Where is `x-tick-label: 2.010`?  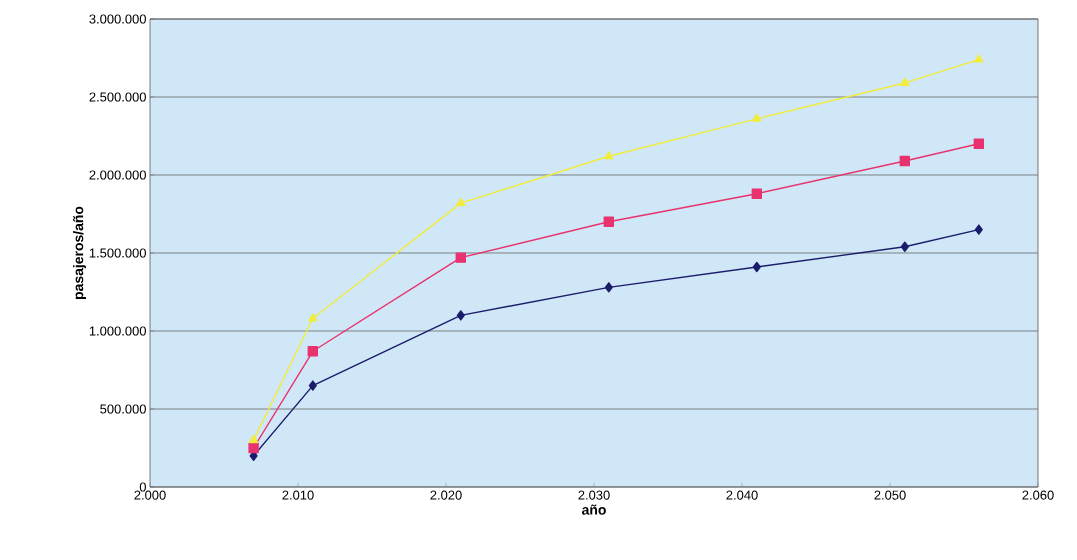 x-tick-label: 2.010 is located at coordinates (298, 495).